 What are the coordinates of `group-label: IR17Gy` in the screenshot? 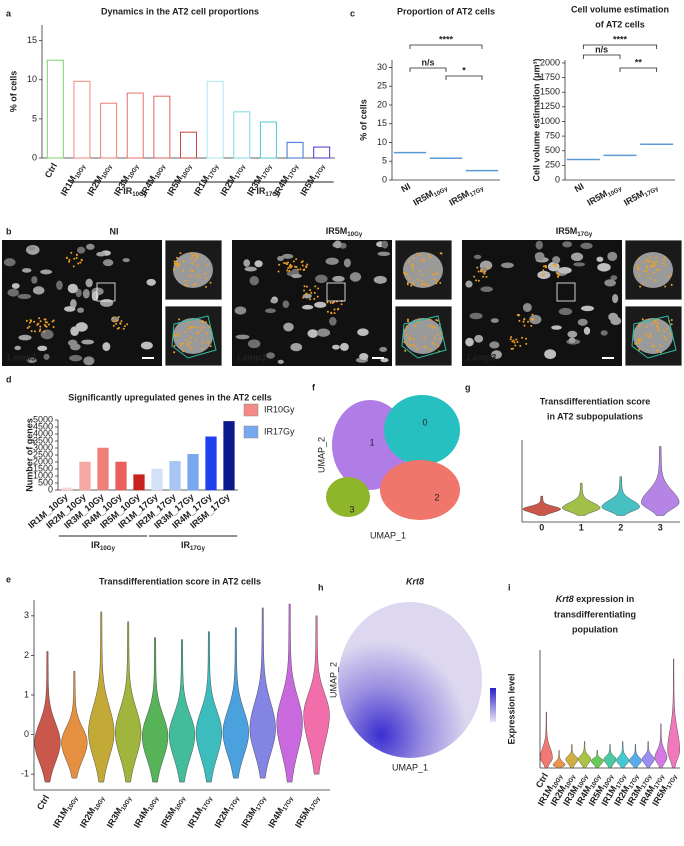 It's located at (268, 191).